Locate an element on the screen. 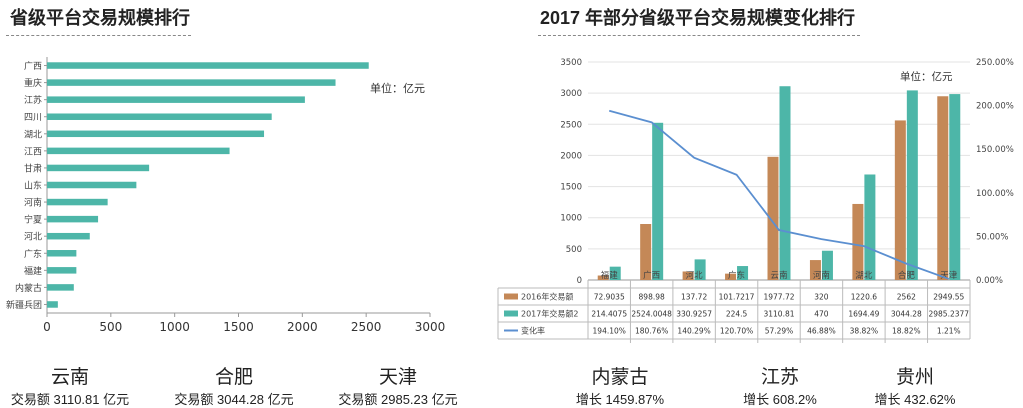 This screenshot has width=1023, height=408. data-label: 1.21% is located at coordinates (949, 331).